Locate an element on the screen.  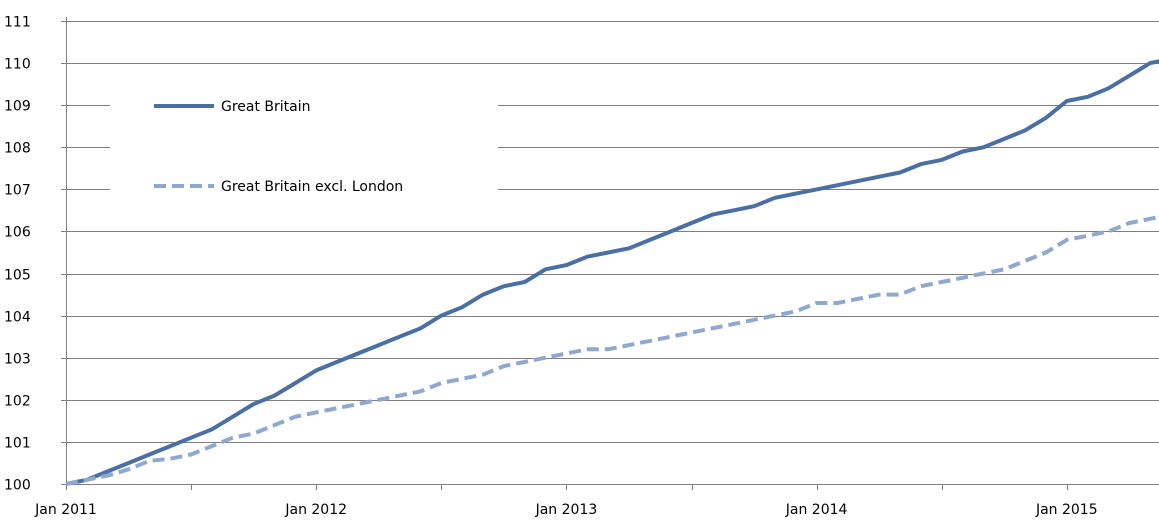
y-tick-label: 103 is located at coordinates (17, 360).